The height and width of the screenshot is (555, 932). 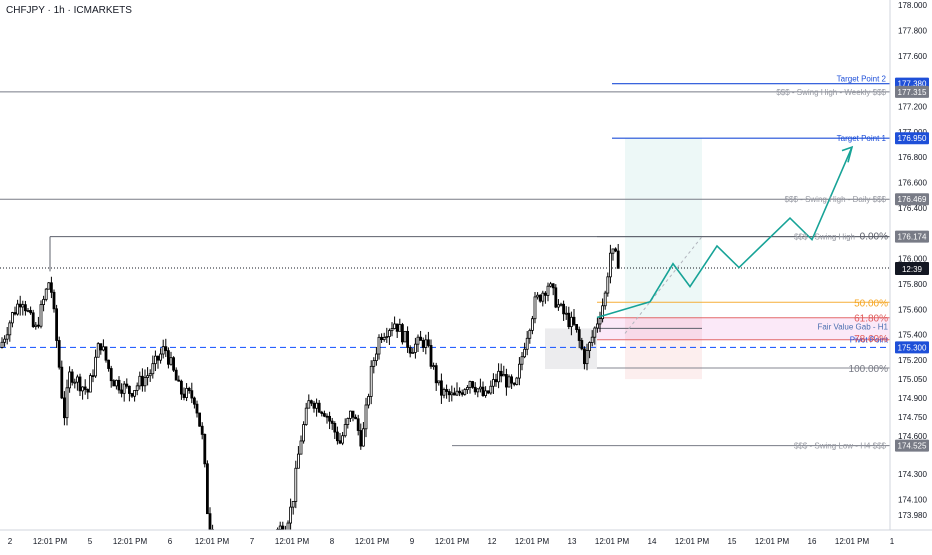 What do you see at coordinates (812, 541) in the screenshot?
I see `x-tick-label: 16` at bounding box center [812, 541].